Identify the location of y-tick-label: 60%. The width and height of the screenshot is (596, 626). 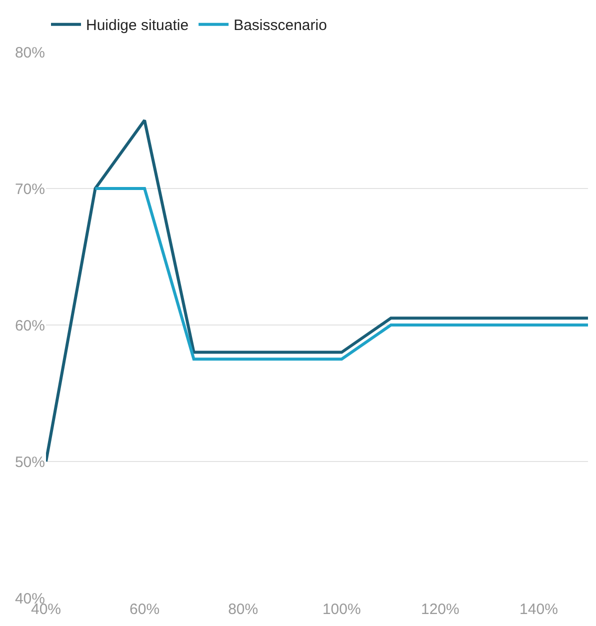
(29, 325).